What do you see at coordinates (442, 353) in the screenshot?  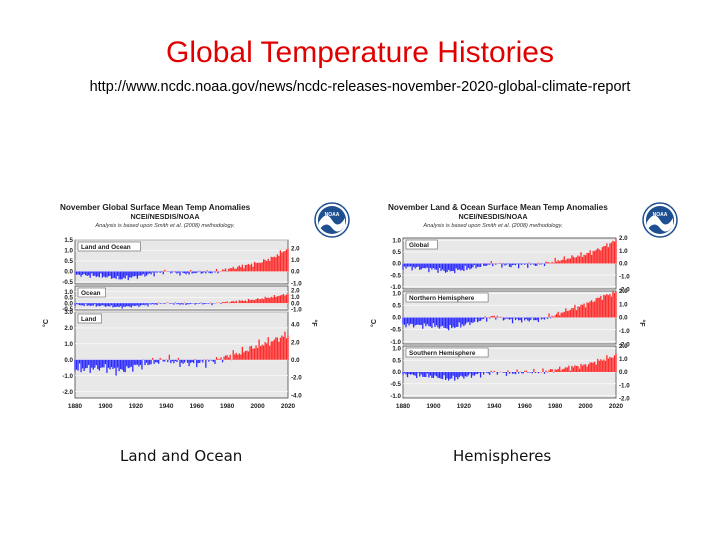 I see `panel-label: Southern Hemisphere` at bounding box center [442, 353].